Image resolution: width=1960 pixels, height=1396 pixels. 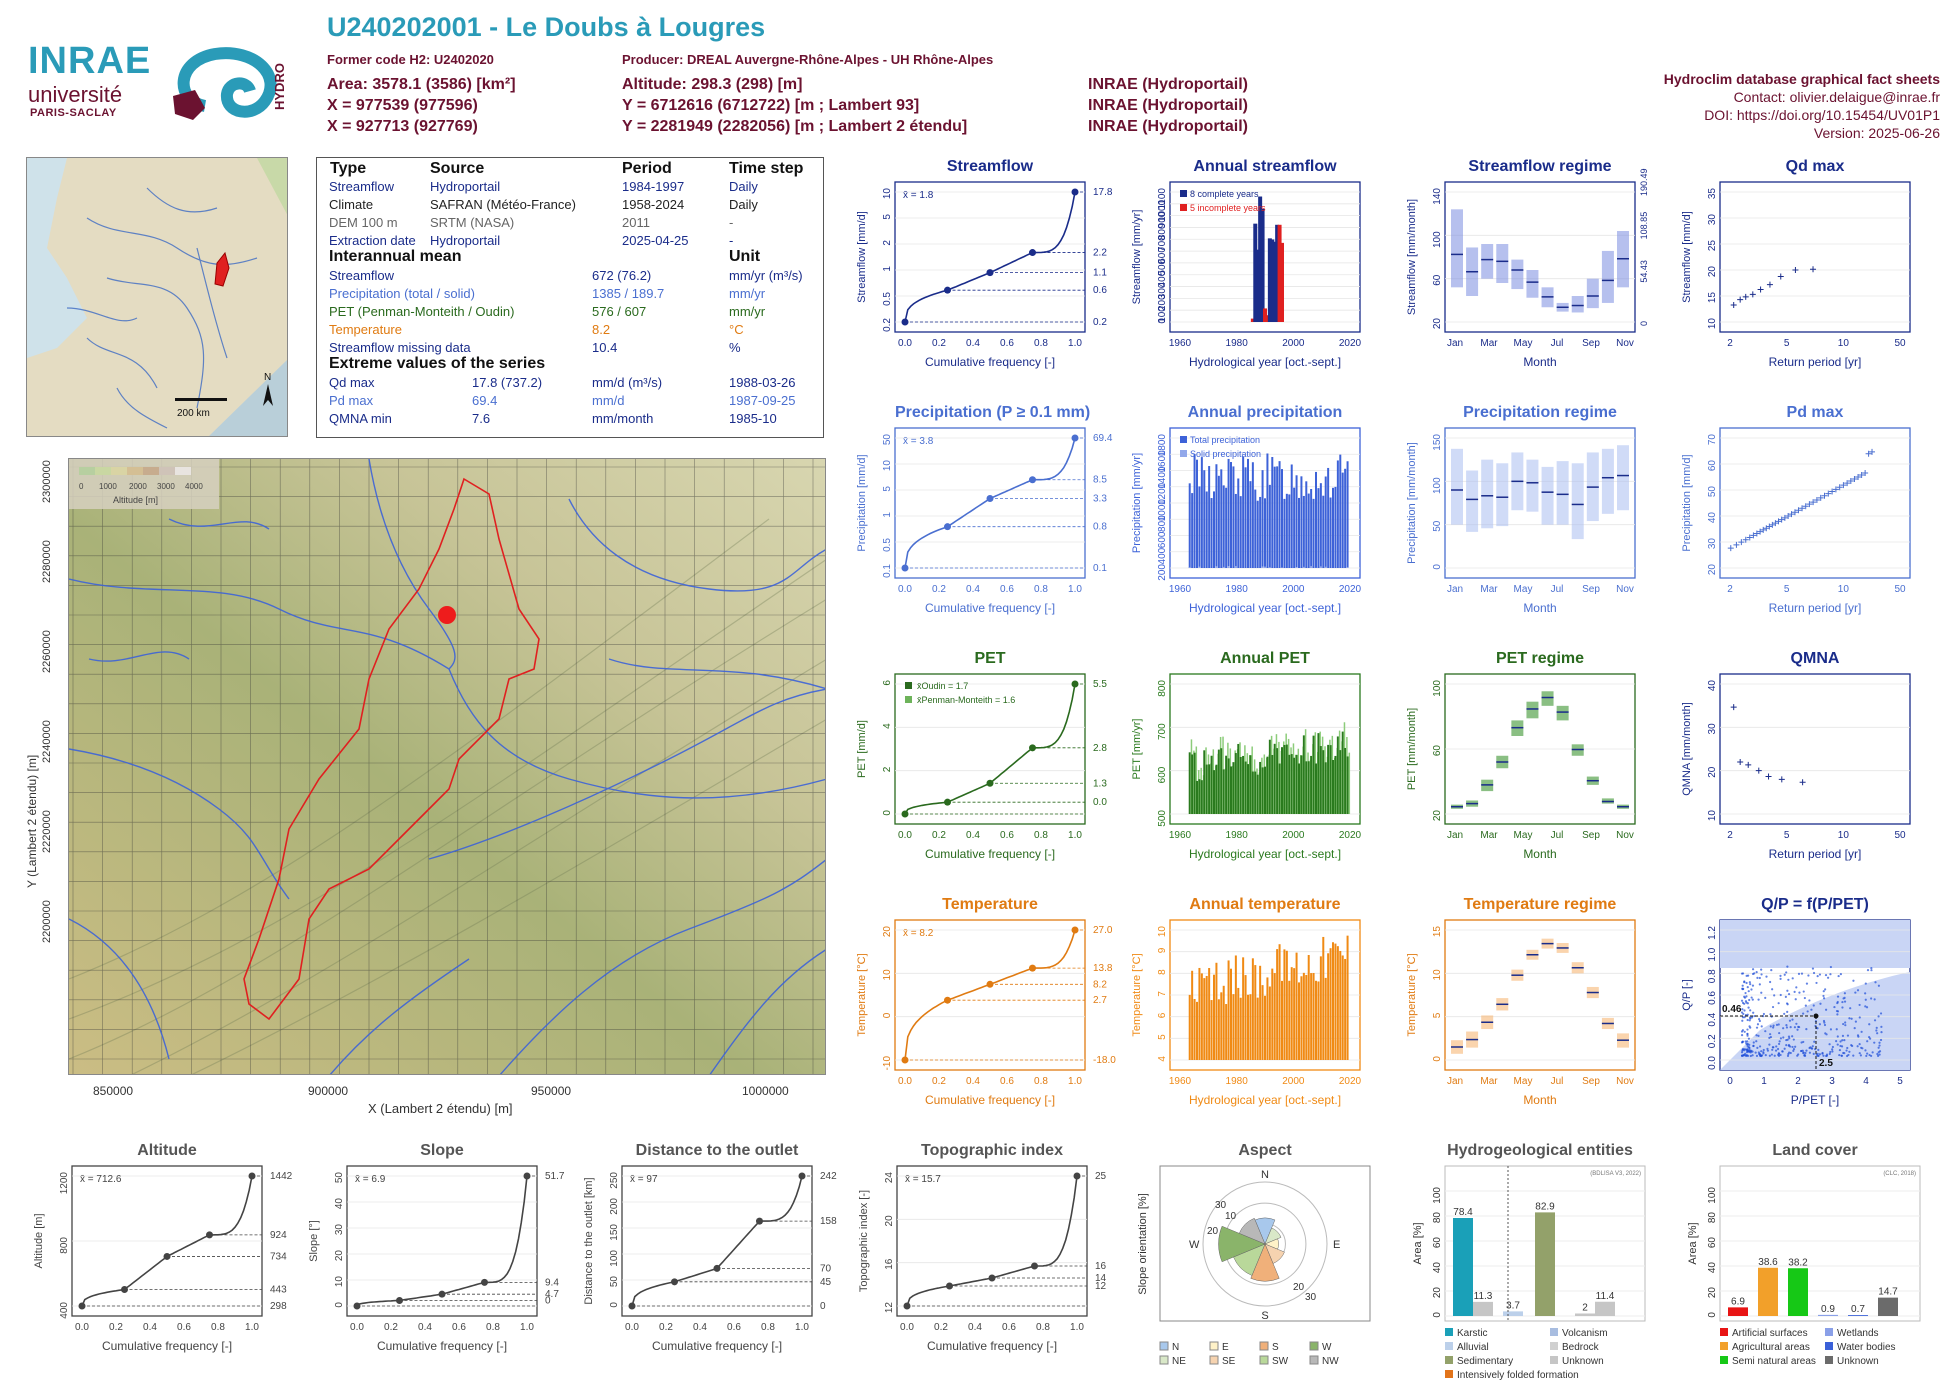 What do you see at coordinates (1557, 1081) in the screenshot?
I see `x-tick-label: Jul` at bounding box center [1557, 1081].